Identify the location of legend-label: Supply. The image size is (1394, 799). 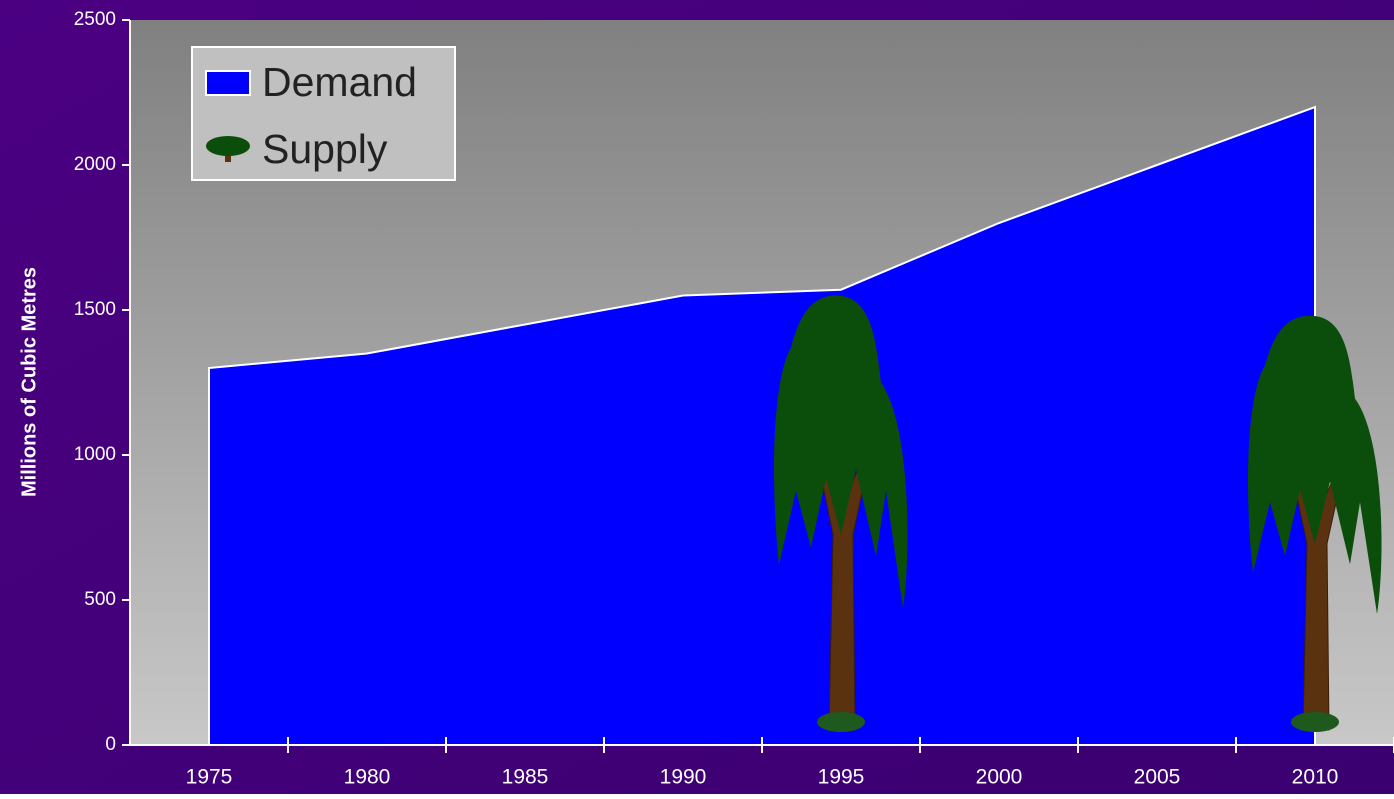
(325, 149).